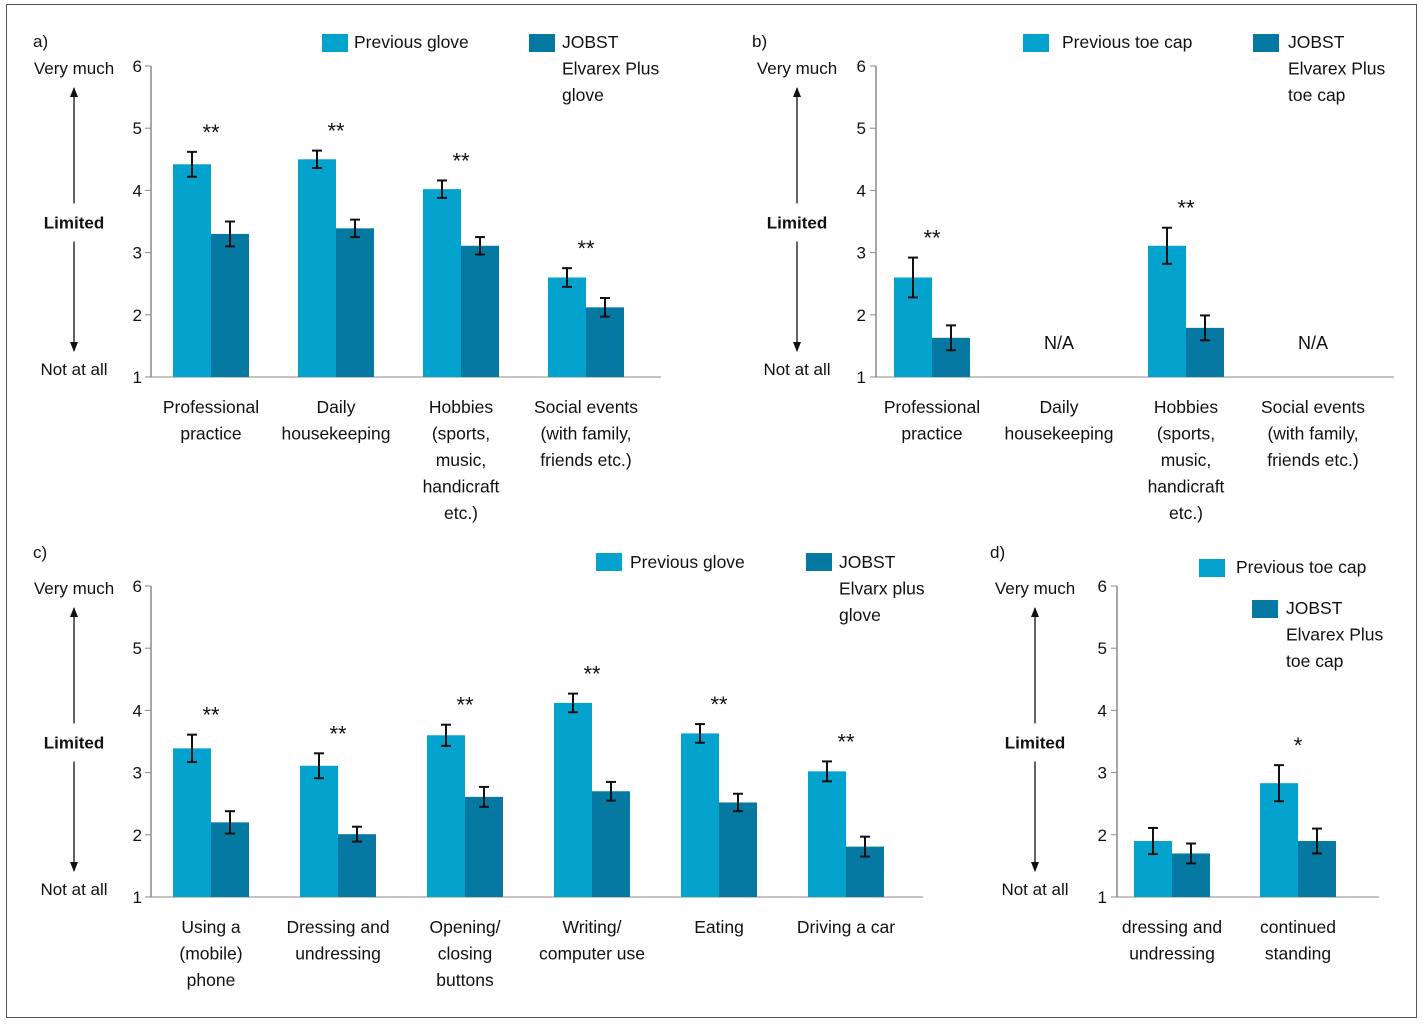  Describe the element at coordinates (1298, 954) in the screenshot. I see `category-label-d: standing` at that location.